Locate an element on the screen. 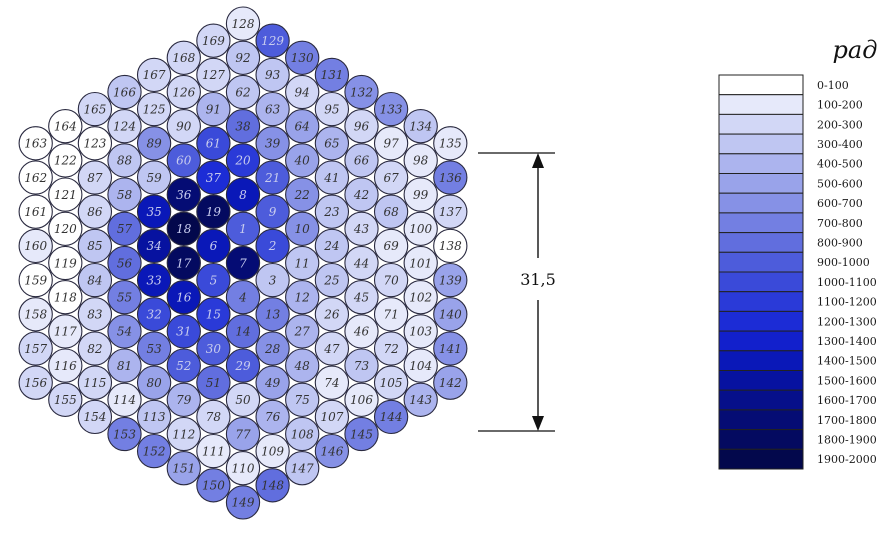  fuel-cell: 34 is located at coordinates (154, 246).